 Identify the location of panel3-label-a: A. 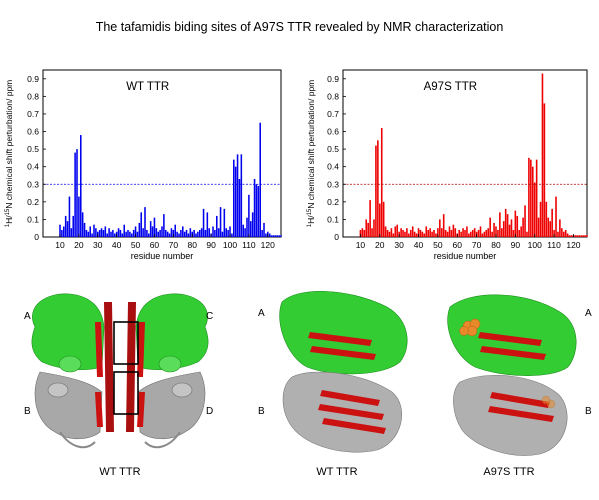
(588, 313).